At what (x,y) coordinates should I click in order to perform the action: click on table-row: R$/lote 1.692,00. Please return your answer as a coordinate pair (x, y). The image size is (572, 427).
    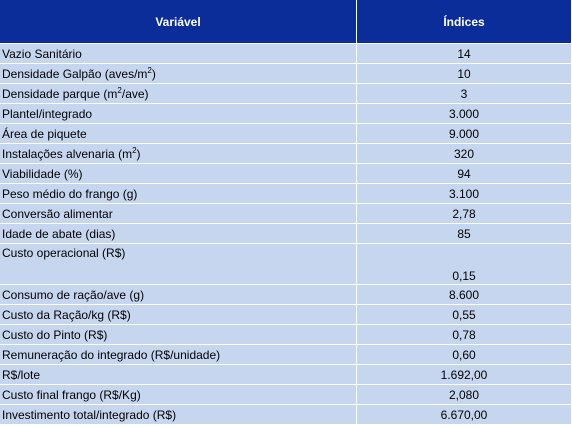
    Looking at the image, I should click on (286, 375).